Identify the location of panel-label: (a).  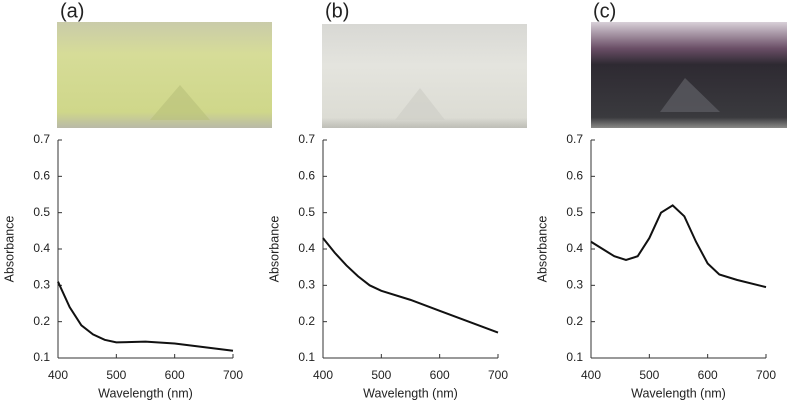
(72, 11).